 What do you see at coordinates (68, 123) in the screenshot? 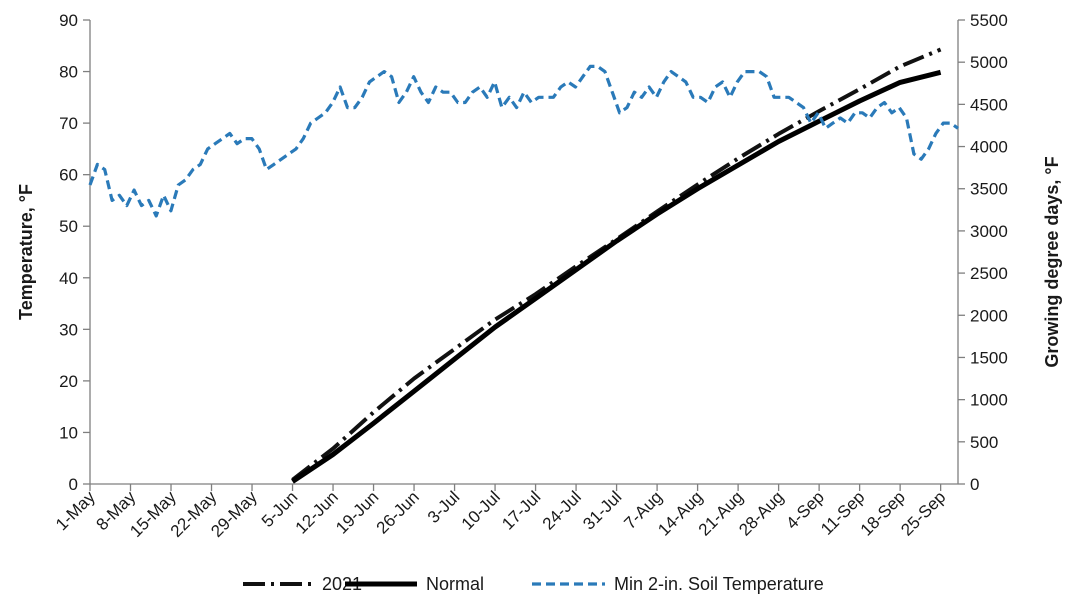
I see `y-left-tick-label: 70` at bounding box center [68, 123].